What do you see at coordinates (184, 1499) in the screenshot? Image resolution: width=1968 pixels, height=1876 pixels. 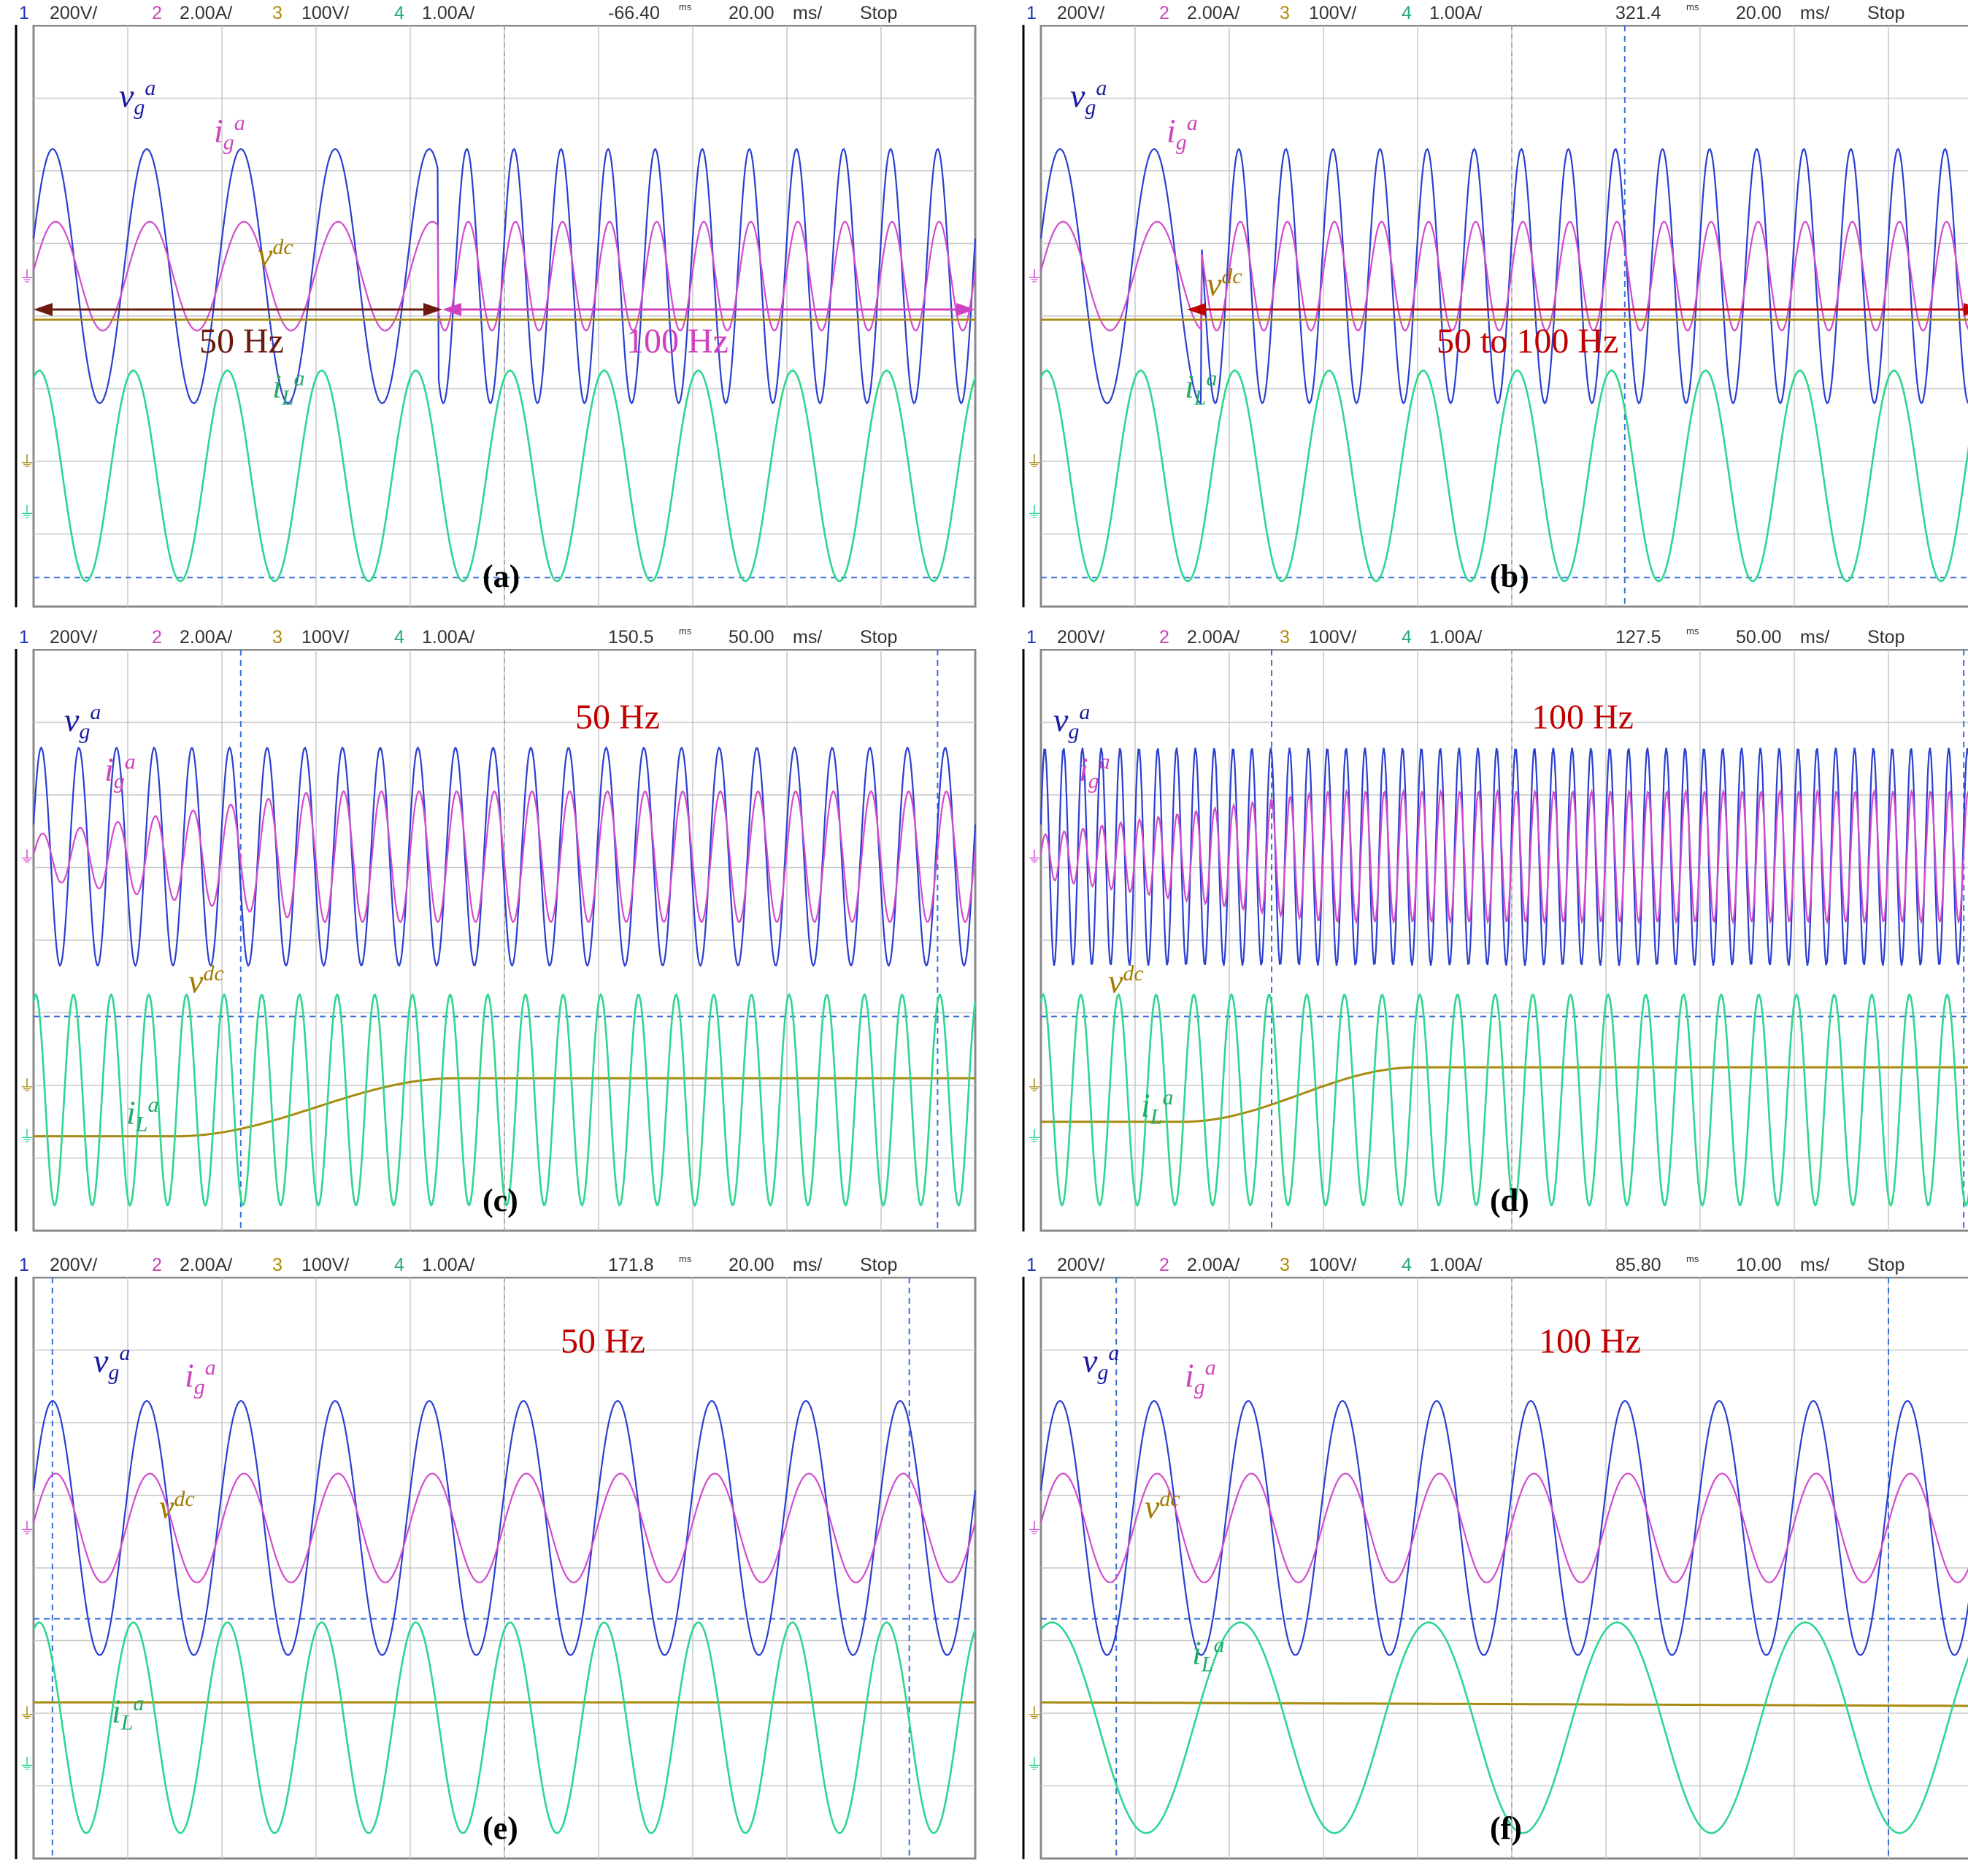 I see `label-vdc-sup: dc` at bounding box center [184, 1499].